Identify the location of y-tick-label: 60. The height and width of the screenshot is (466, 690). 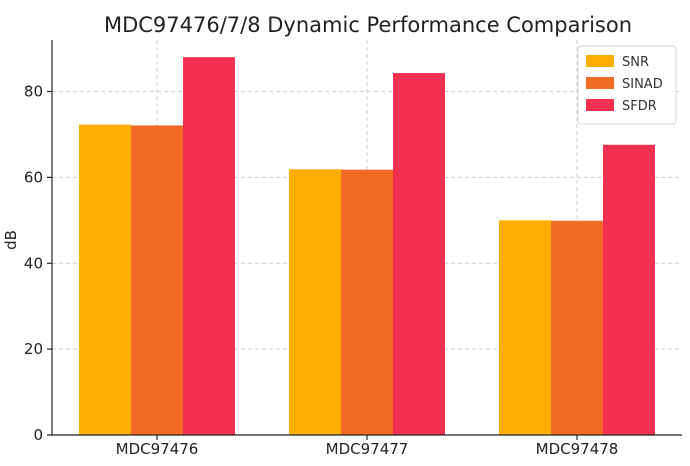
(33, 177).